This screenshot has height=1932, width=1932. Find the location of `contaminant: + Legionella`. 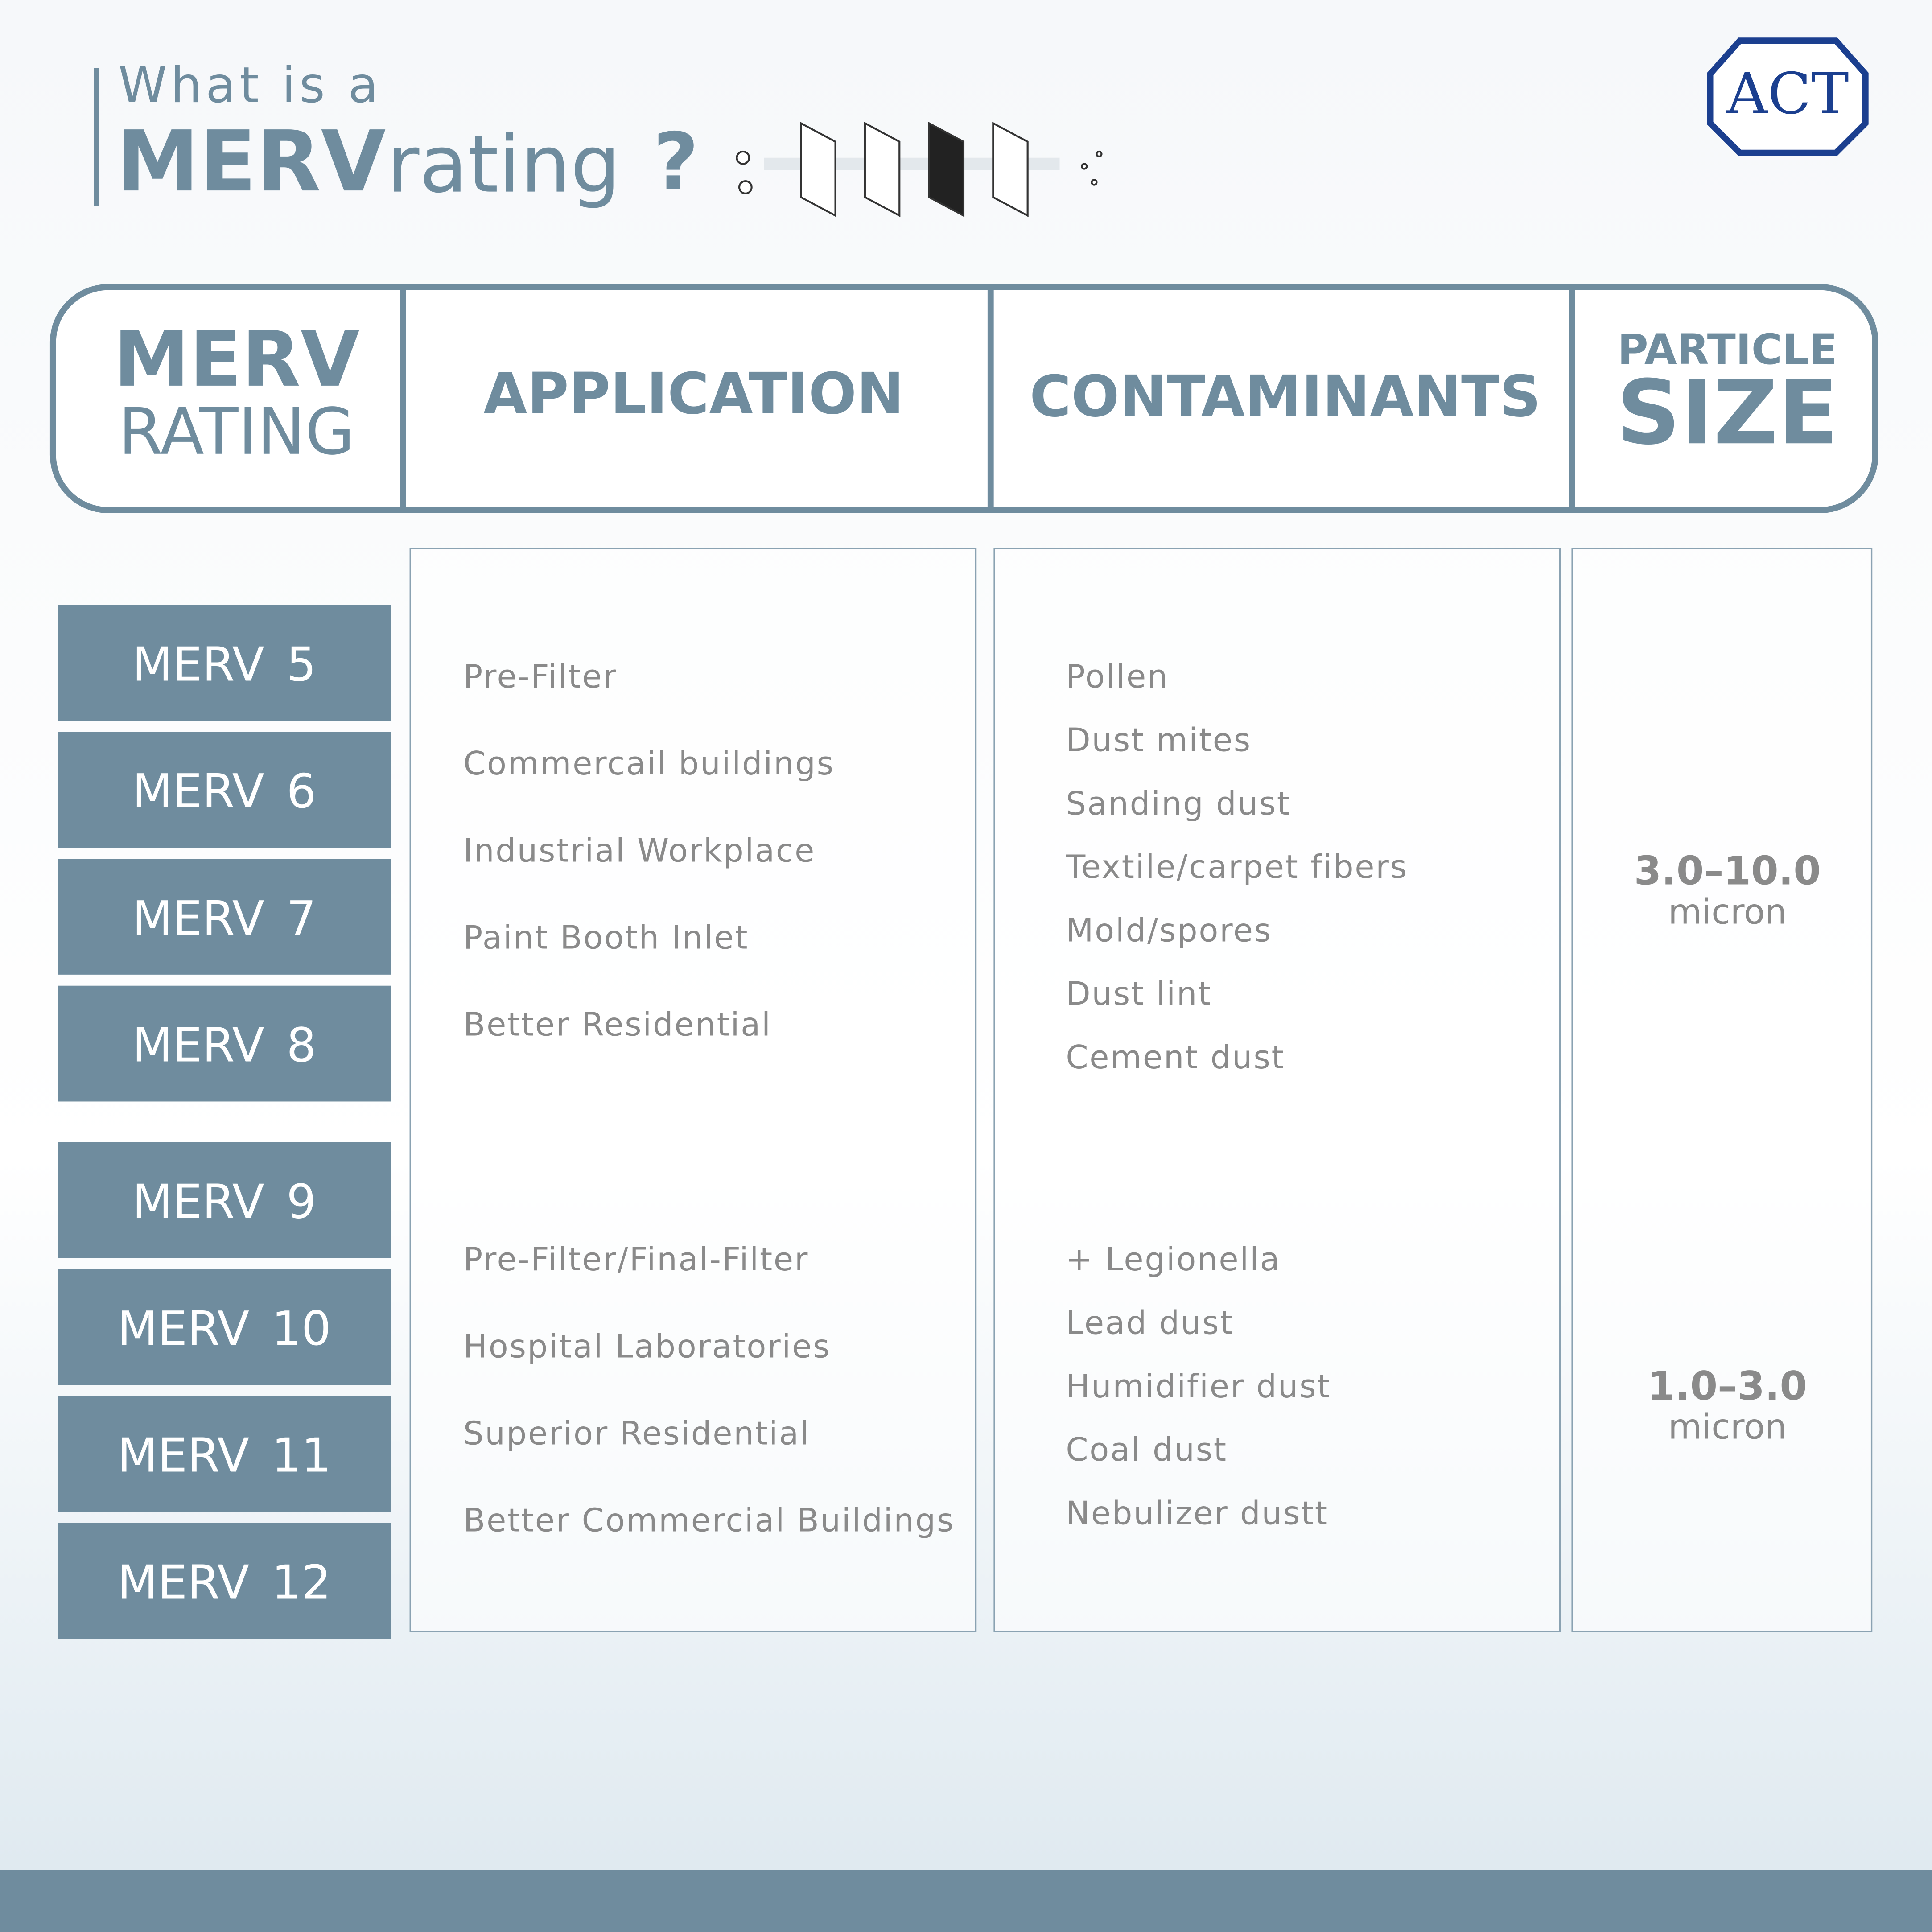

contaminant: + Legionella is located at coordinates (1173, 1259).